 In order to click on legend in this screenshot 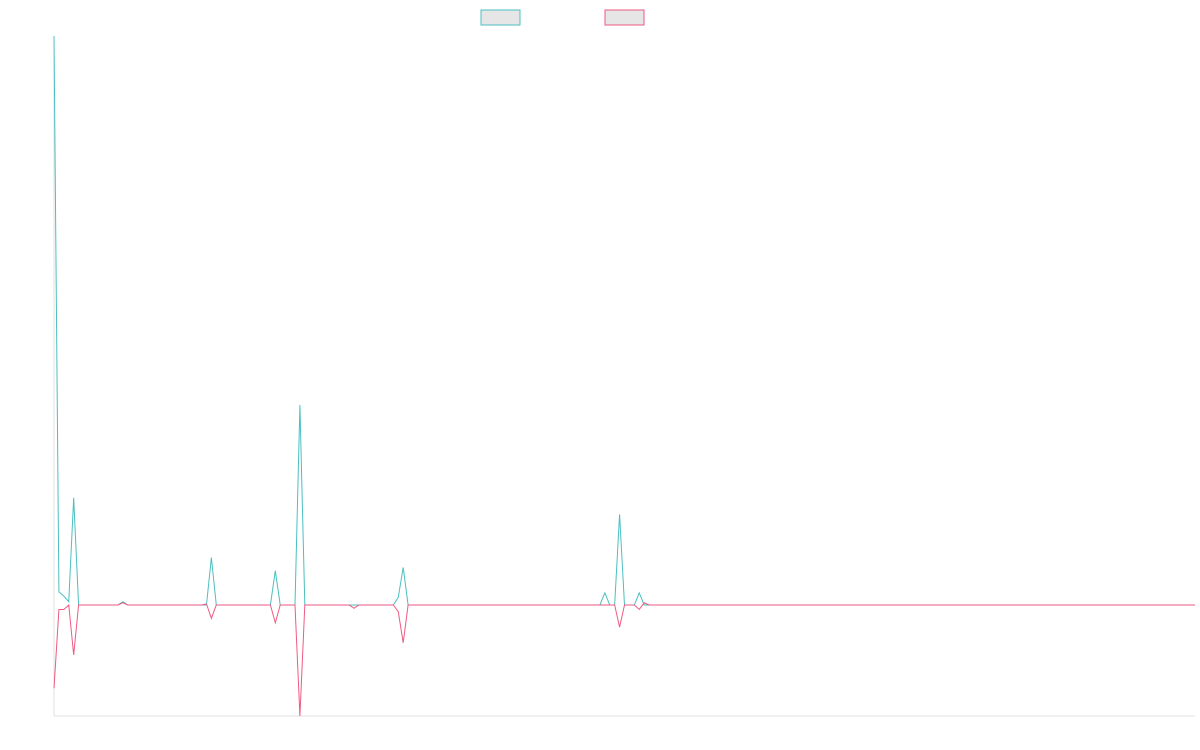, I will do `click(562, 17)`.